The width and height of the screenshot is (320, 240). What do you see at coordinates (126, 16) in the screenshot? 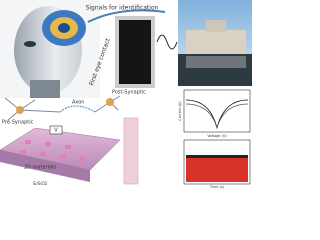
I see `arrow` at bounding box center [126, 16].